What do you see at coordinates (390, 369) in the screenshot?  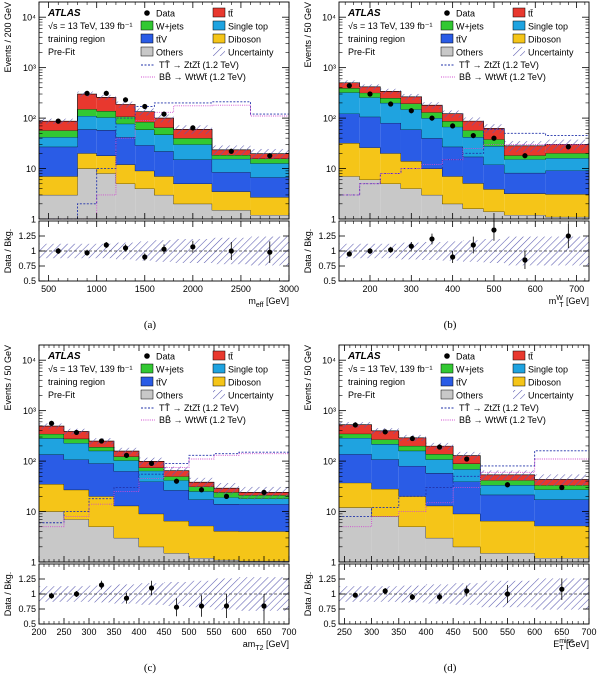 I see `energy-label: √s = 13 TeV, 139 fb⁻¹` at bounding box center [390, 369].